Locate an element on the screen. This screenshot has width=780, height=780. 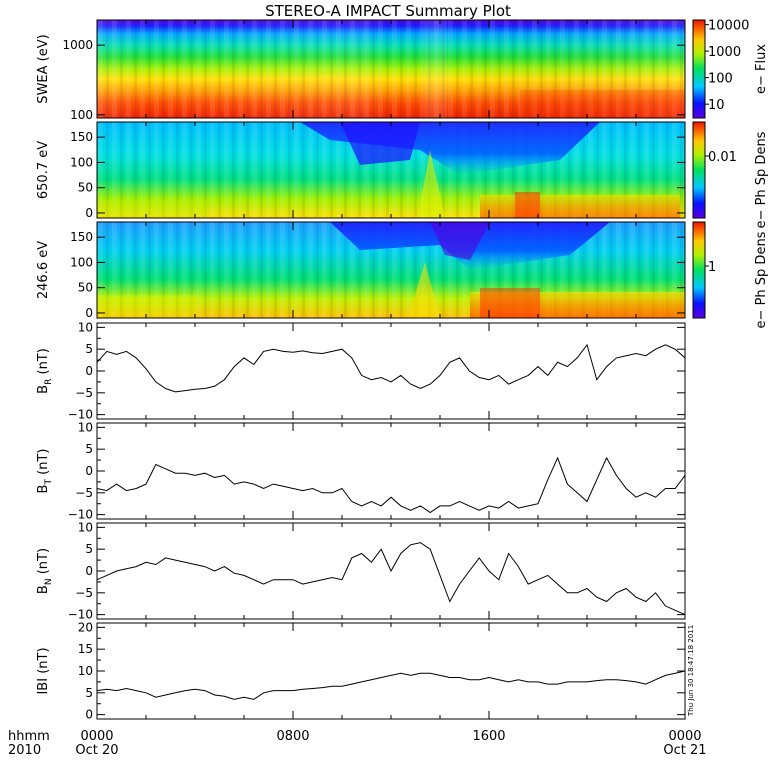
ytick-label-pad650: 150 is located at coordinates (81, 137).